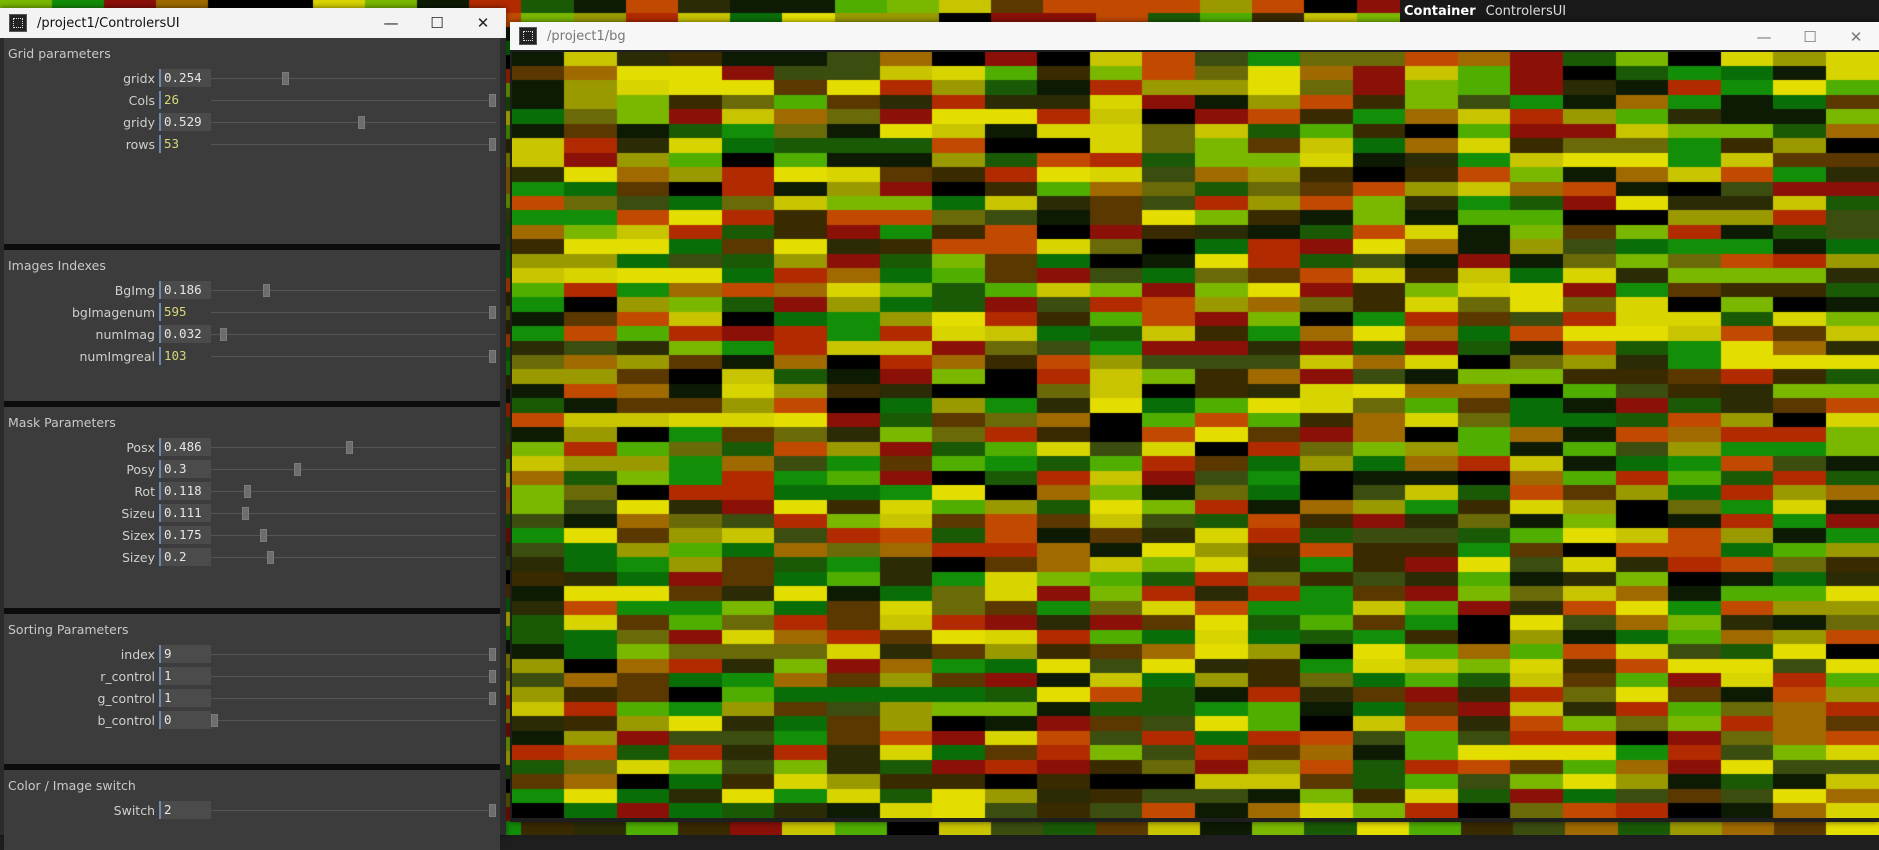 The width and height of the screenshot is (1879, 850). Describe the element at coordinates (185, 810) in the screenshot. I see `param-value-field: 2` at that location.